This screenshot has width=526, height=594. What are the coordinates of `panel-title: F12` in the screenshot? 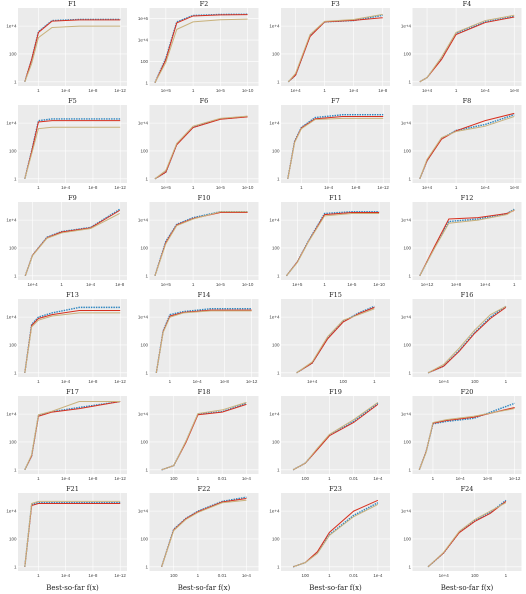 It's located at (467, 198).